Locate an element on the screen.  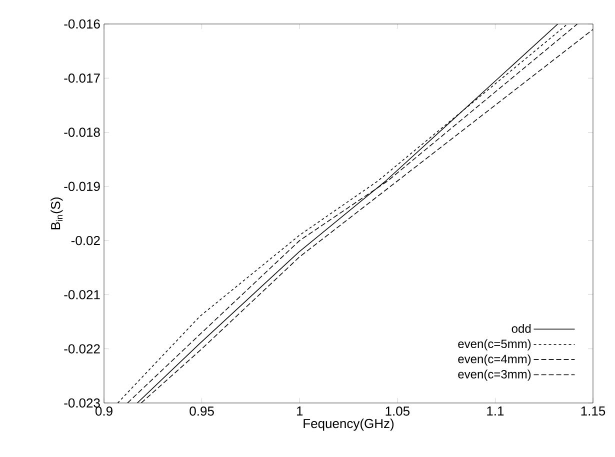
x-tick-label: 1.1 is located at coordinates (495, 411).